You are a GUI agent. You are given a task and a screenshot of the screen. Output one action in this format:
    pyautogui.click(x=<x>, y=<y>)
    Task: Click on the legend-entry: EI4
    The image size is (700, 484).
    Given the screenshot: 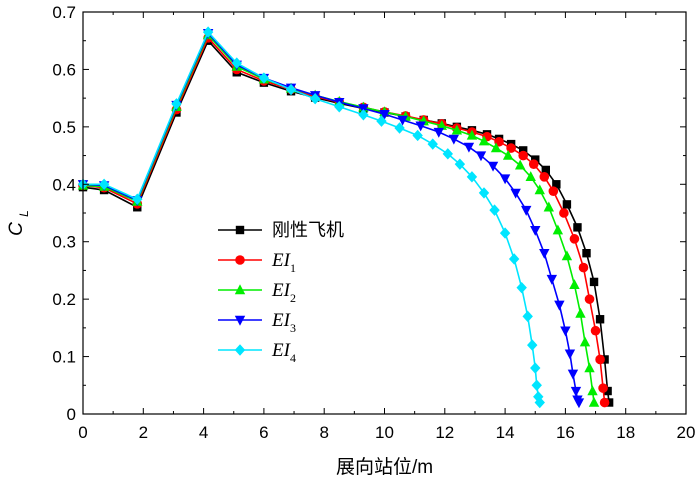 What is the action you would take?
    pyautogui.click(x=257, y=352)
    